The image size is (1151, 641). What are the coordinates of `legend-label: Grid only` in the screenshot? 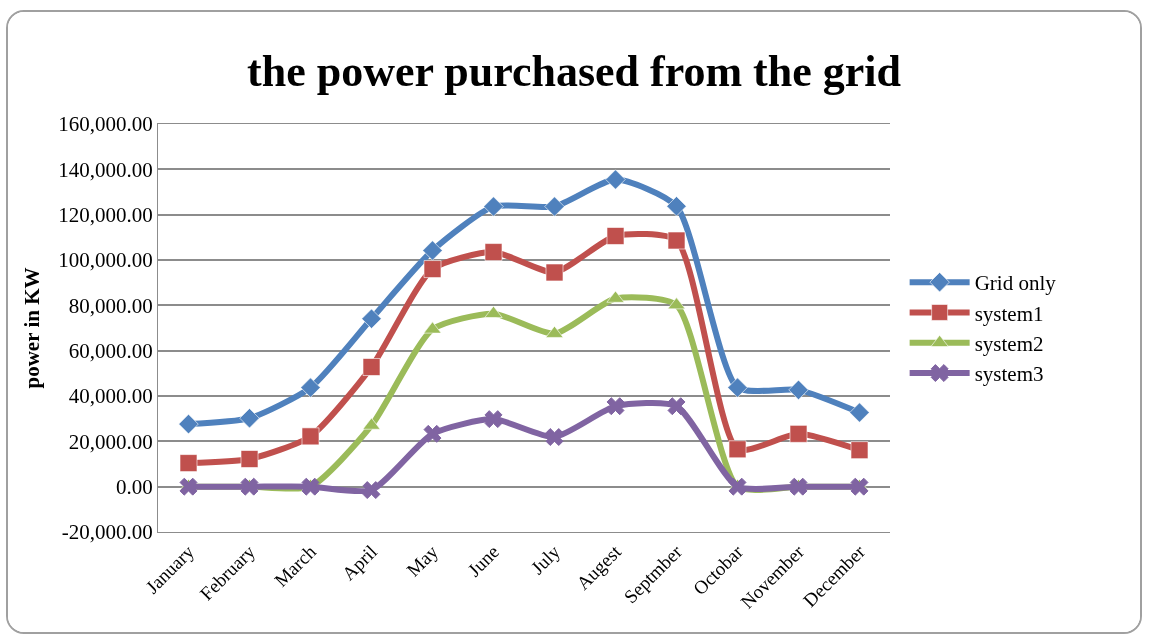 It's located at (1015, 283).